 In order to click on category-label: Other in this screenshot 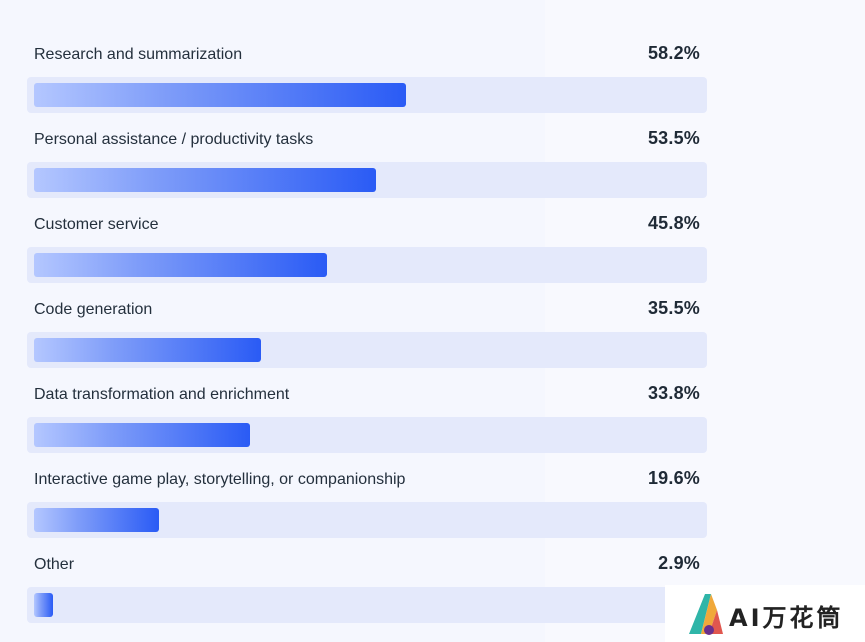, I will do `click(54, 564)`.